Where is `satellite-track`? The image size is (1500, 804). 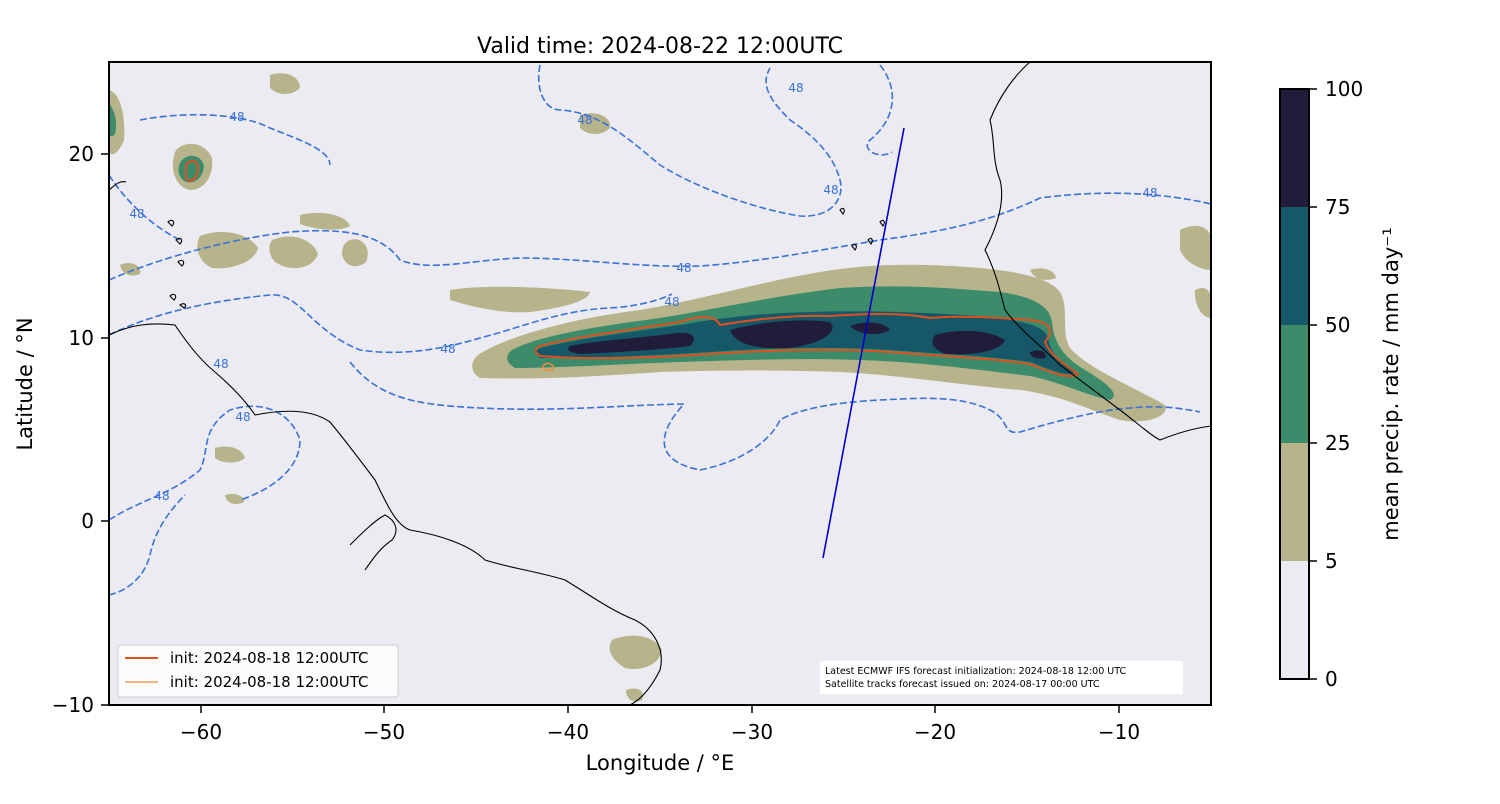 satellite-track is located at coordinates (863, 343).